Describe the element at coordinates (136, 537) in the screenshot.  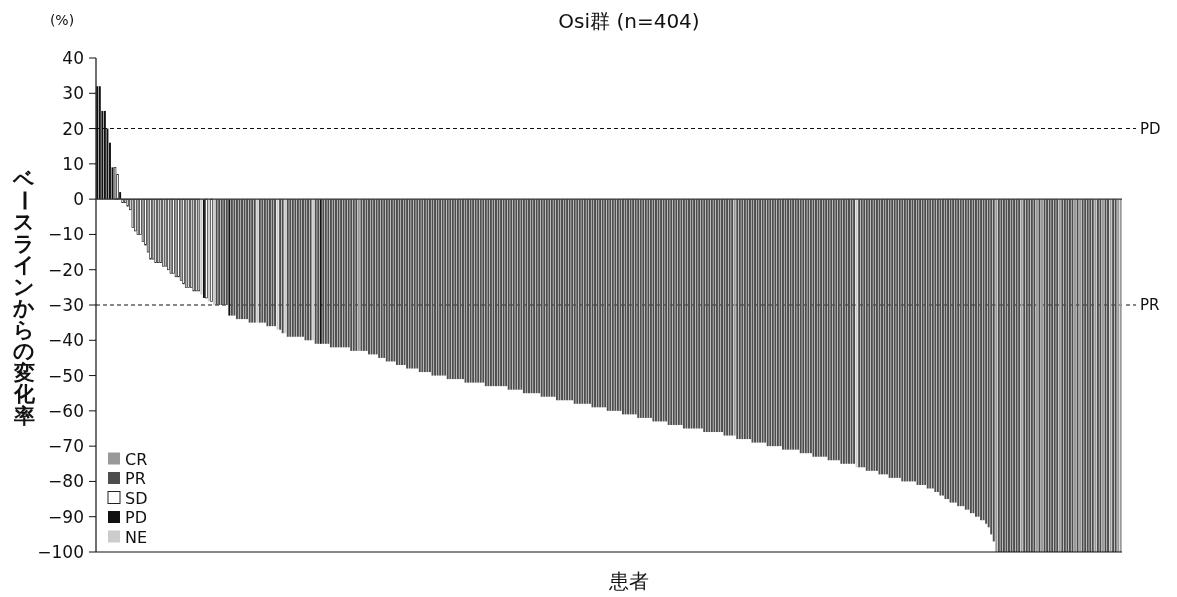
I see `legend-label: NE` at that location.